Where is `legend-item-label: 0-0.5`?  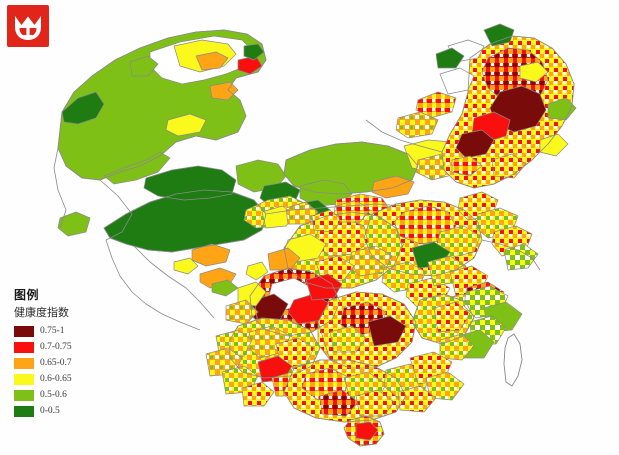 legend-item-label: 0-0.5 is located at coordinates (50, 411).